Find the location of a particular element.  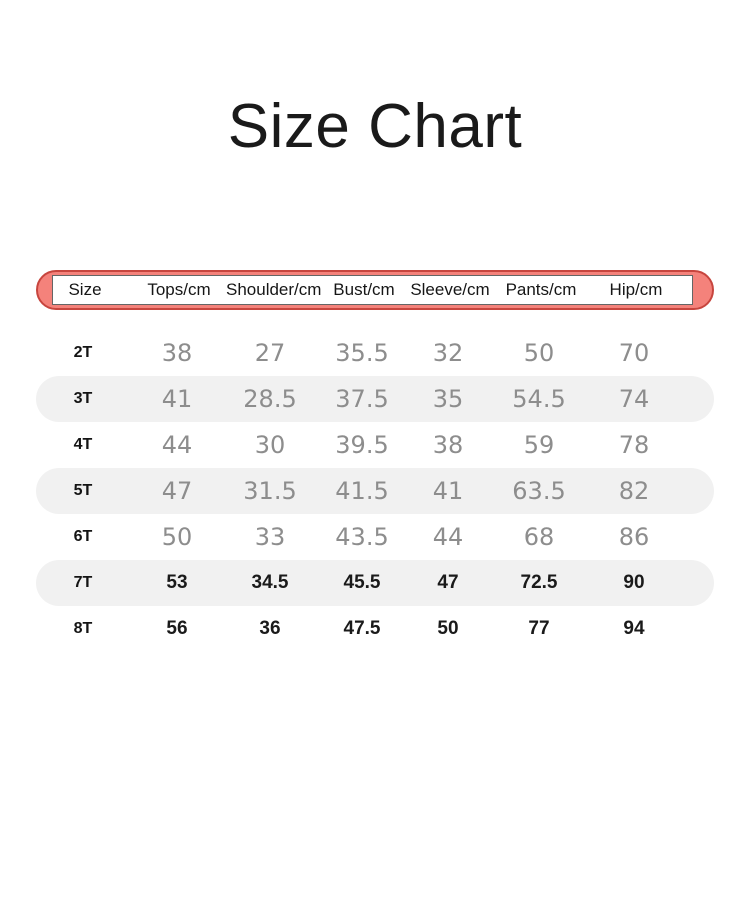

size-cell: 3T is located at coordinates (83, 398).